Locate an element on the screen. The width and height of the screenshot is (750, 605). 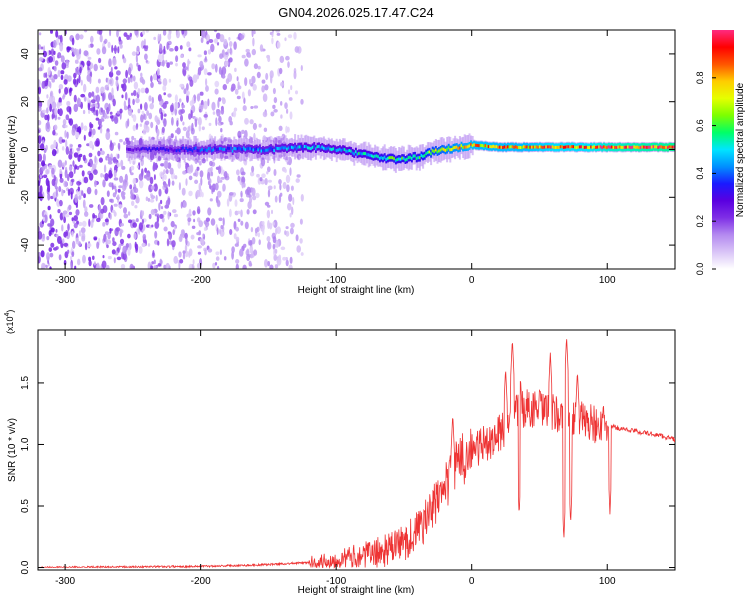
colorbar-gradient is located at coordinates (723, 149).